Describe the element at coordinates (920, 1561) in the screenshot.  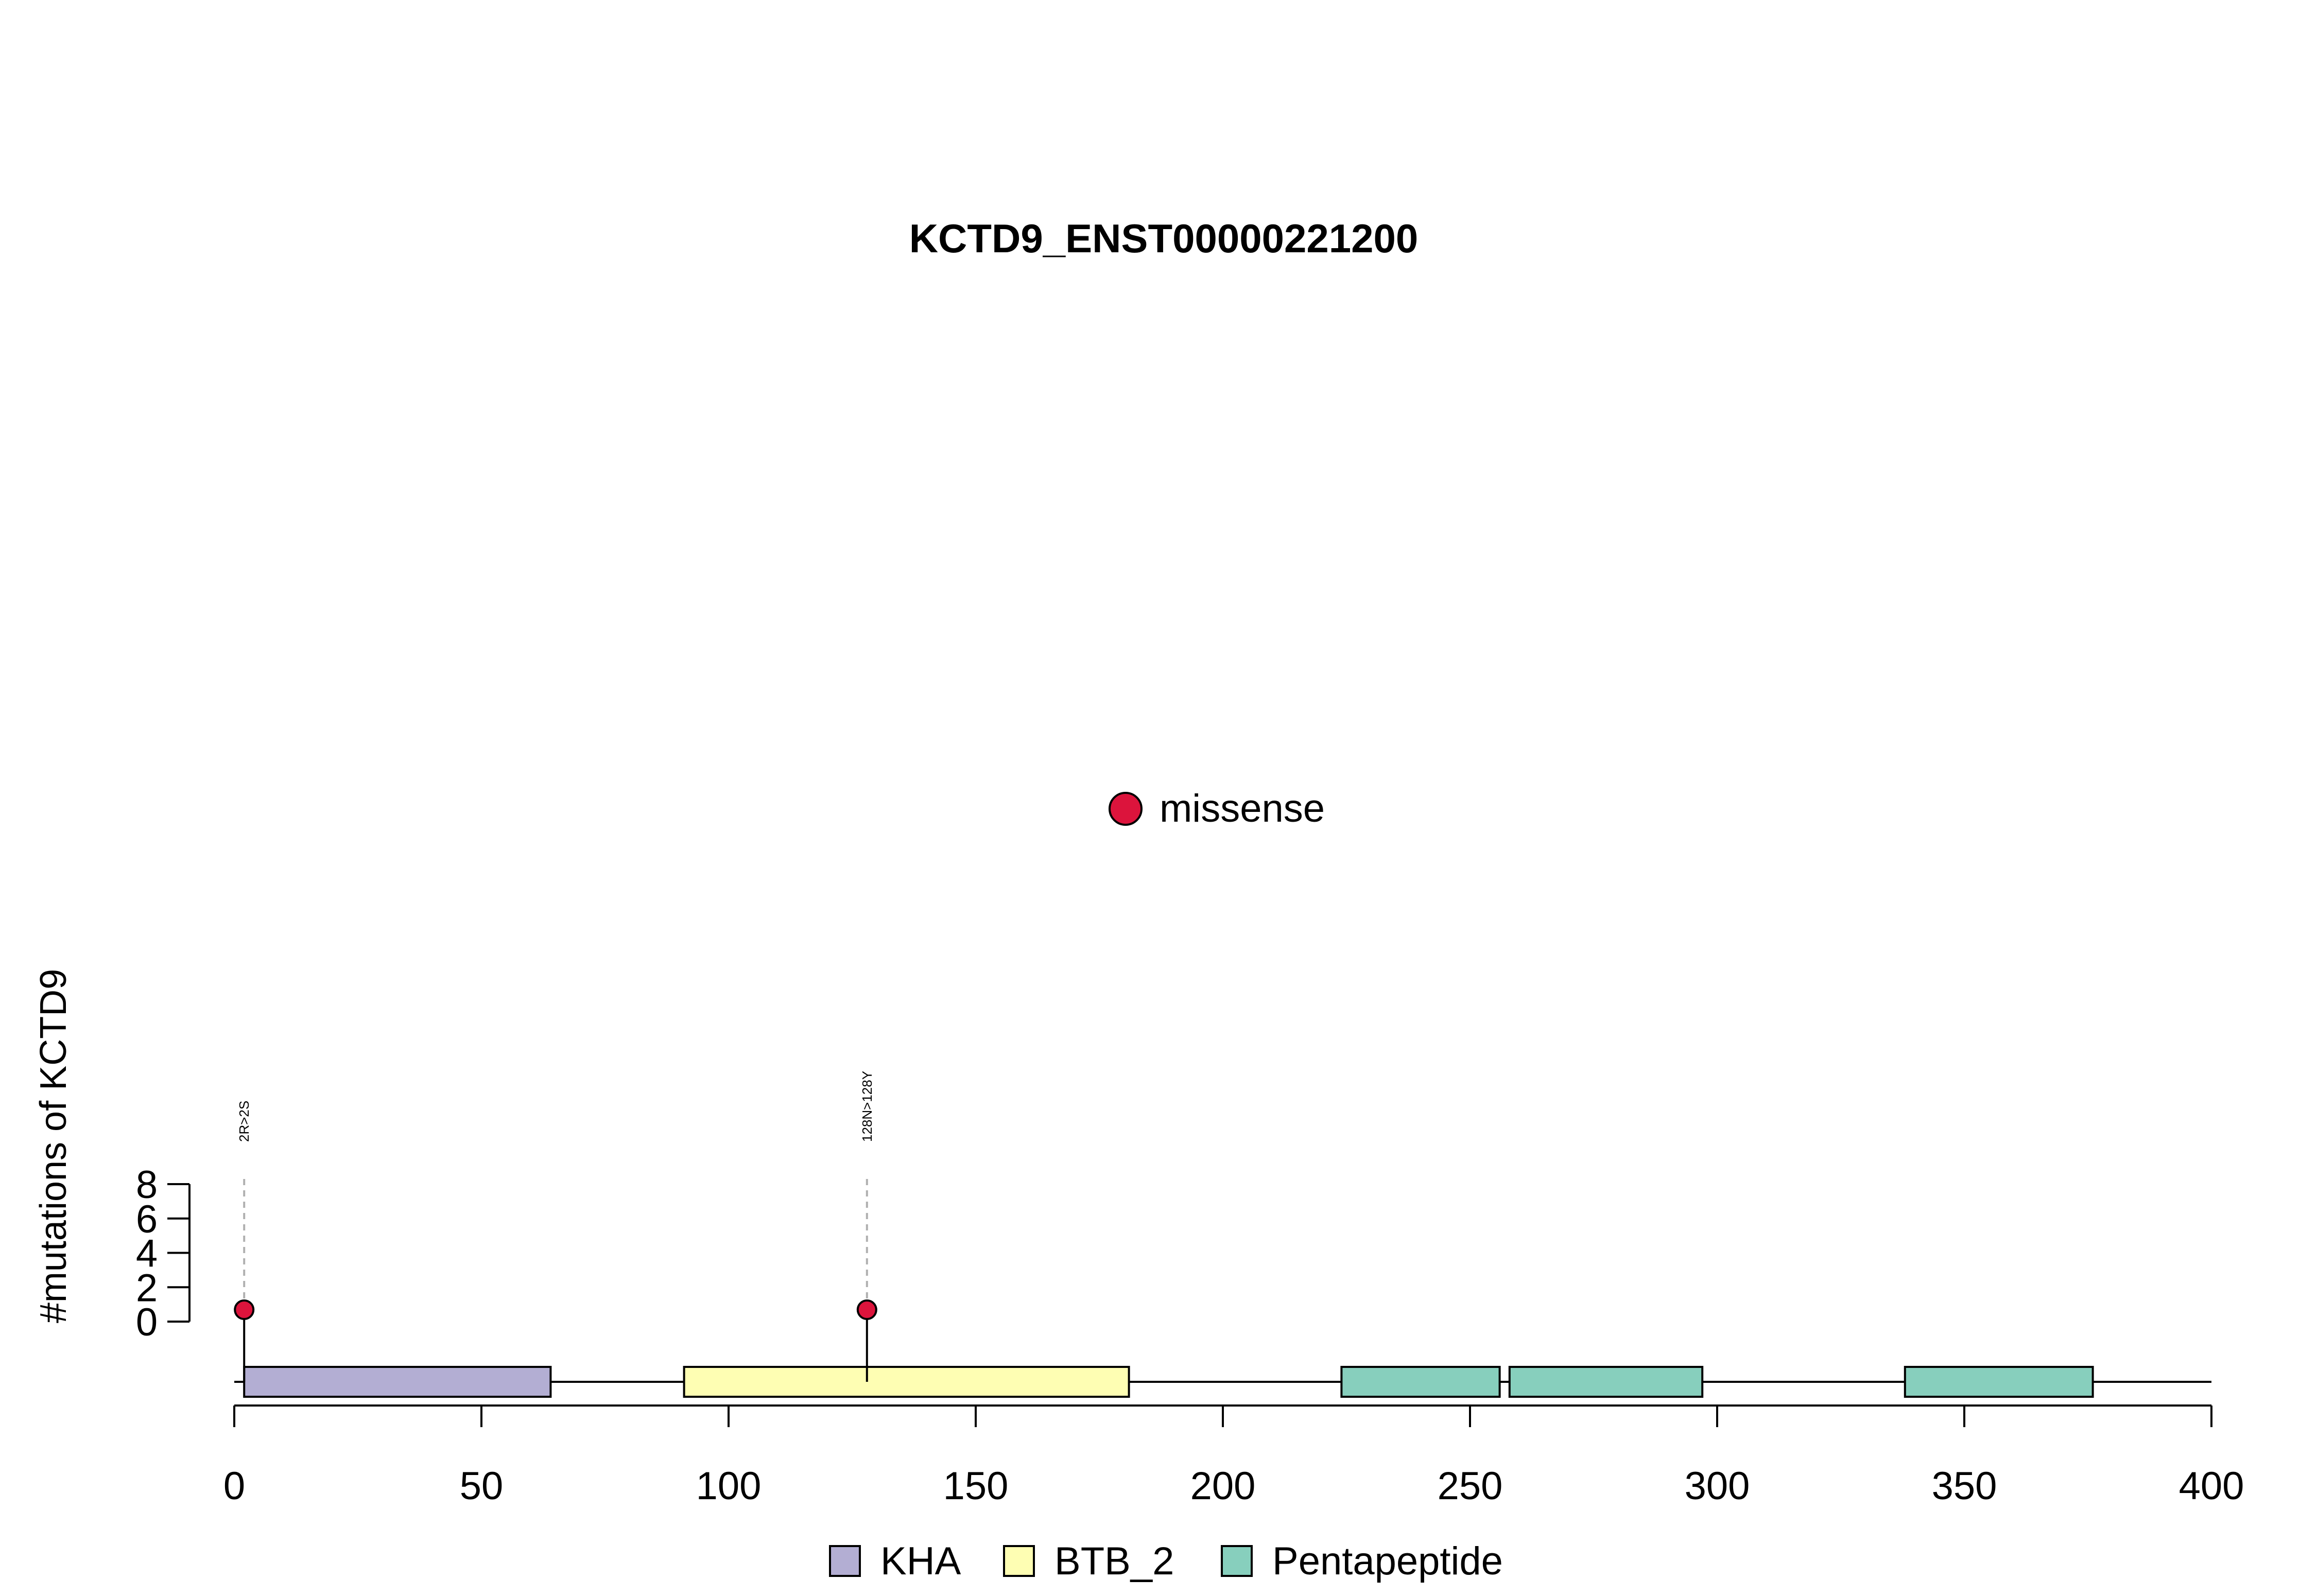
I see `domain-legend-label: KHA` at that location.